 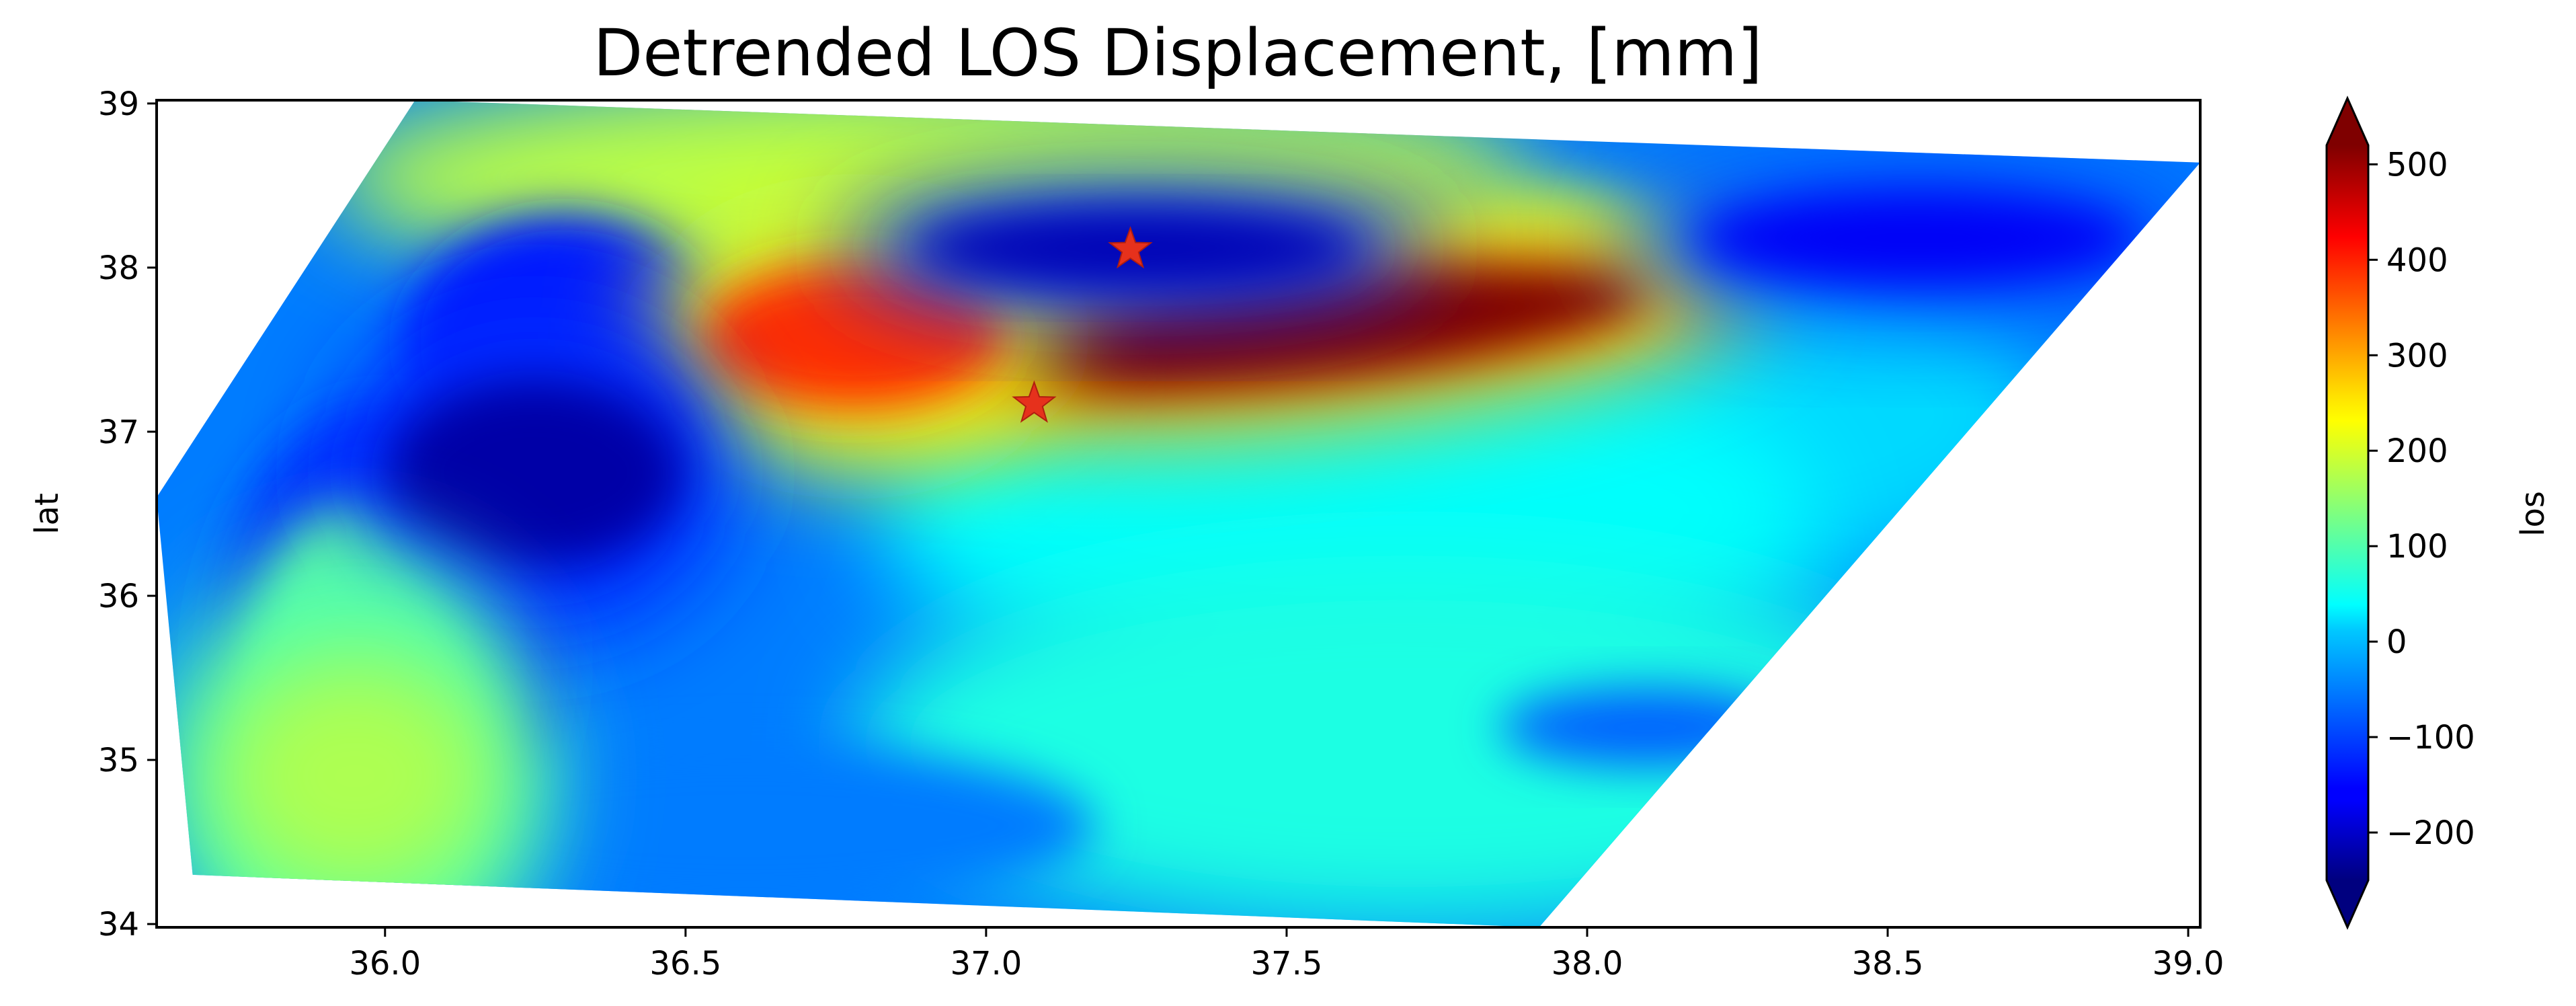 I want to click on x-tick-label: 36.0, so click(x=385, y=963).